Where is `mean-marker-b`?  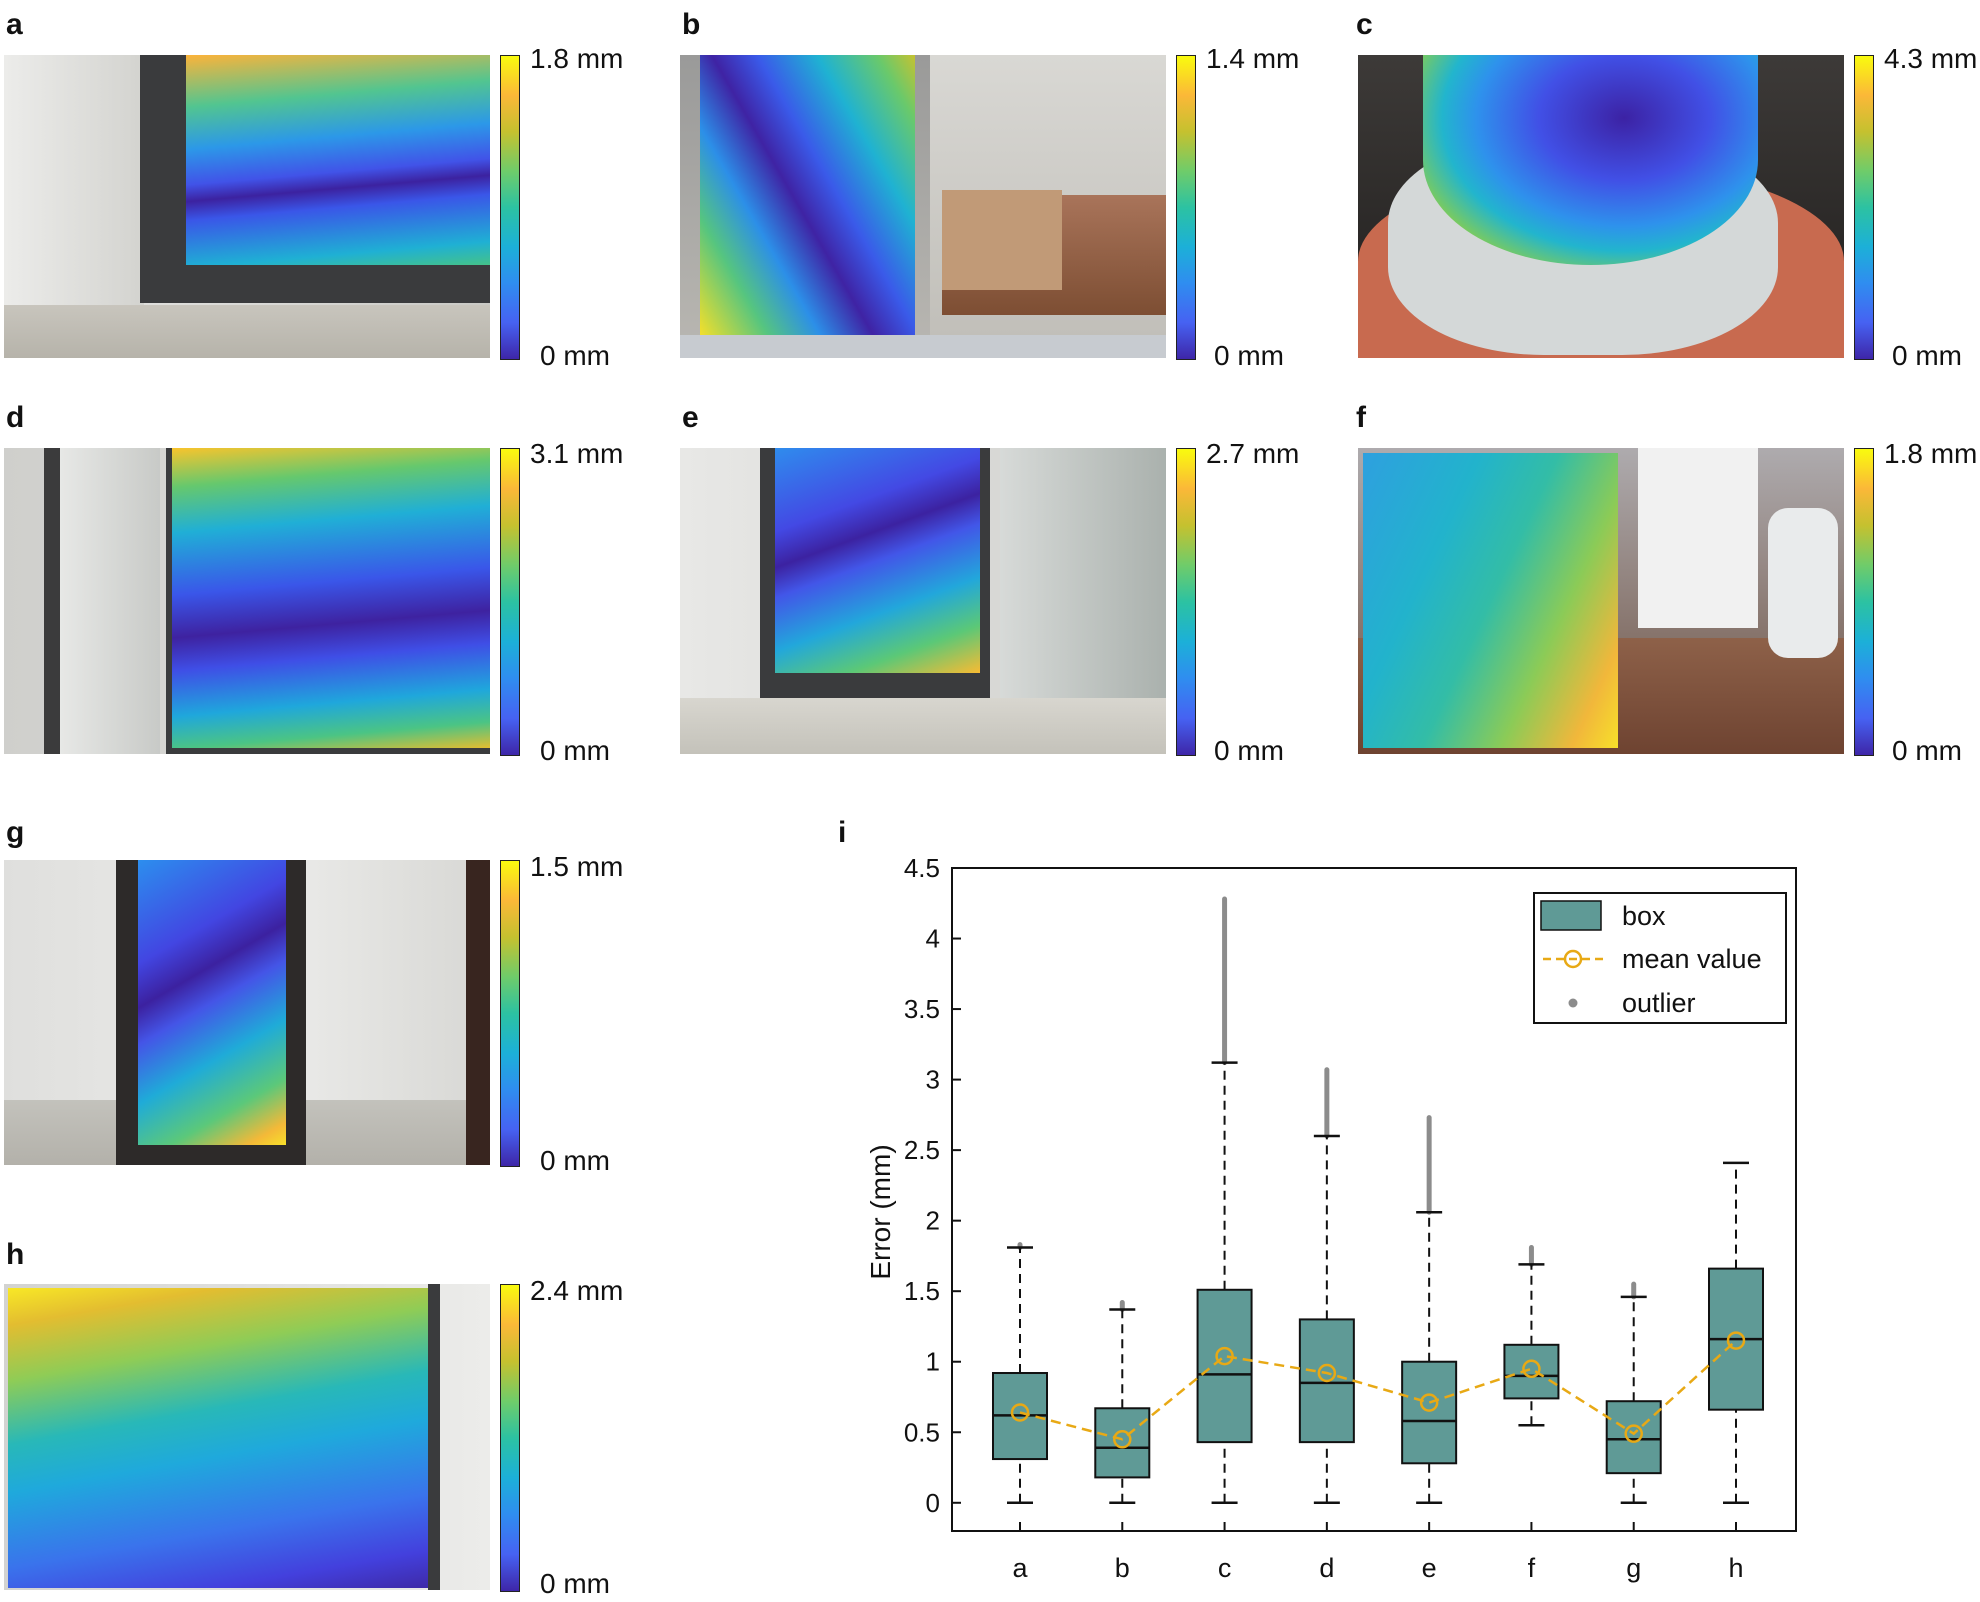
mean-marker-b is located at coordinates (1122, 1439).